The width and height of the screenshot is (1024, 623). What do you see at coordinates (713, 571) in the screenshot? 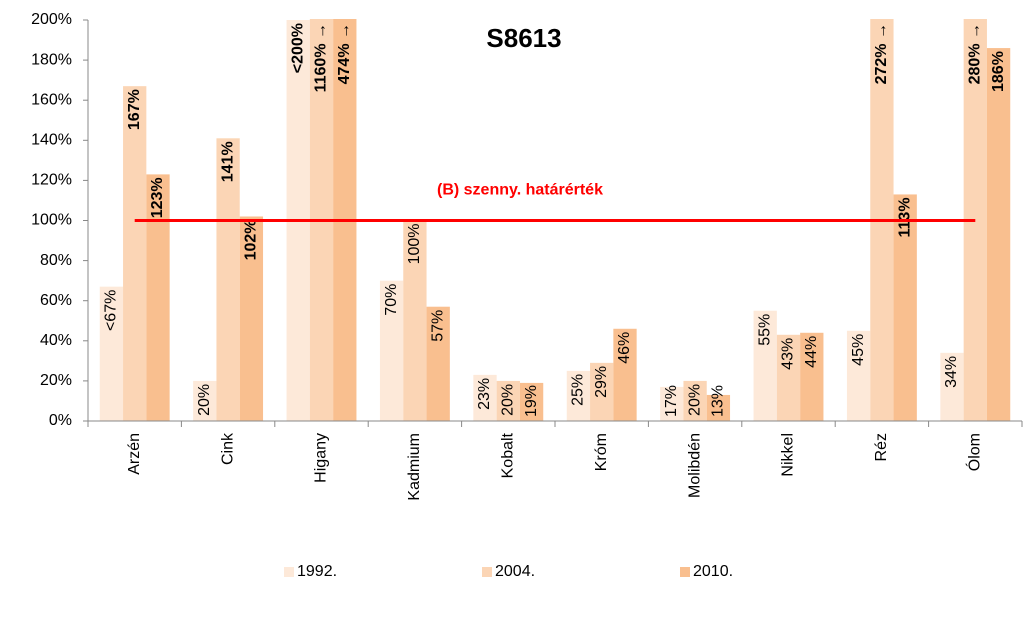
I see `legend-label: 2010.` at bounding box center [713, 571].